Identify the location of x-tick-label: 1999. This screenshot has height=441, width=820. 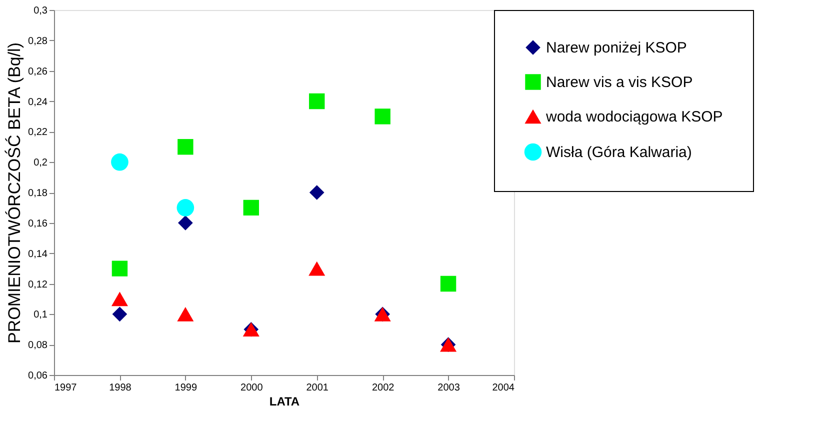
(186, 388).